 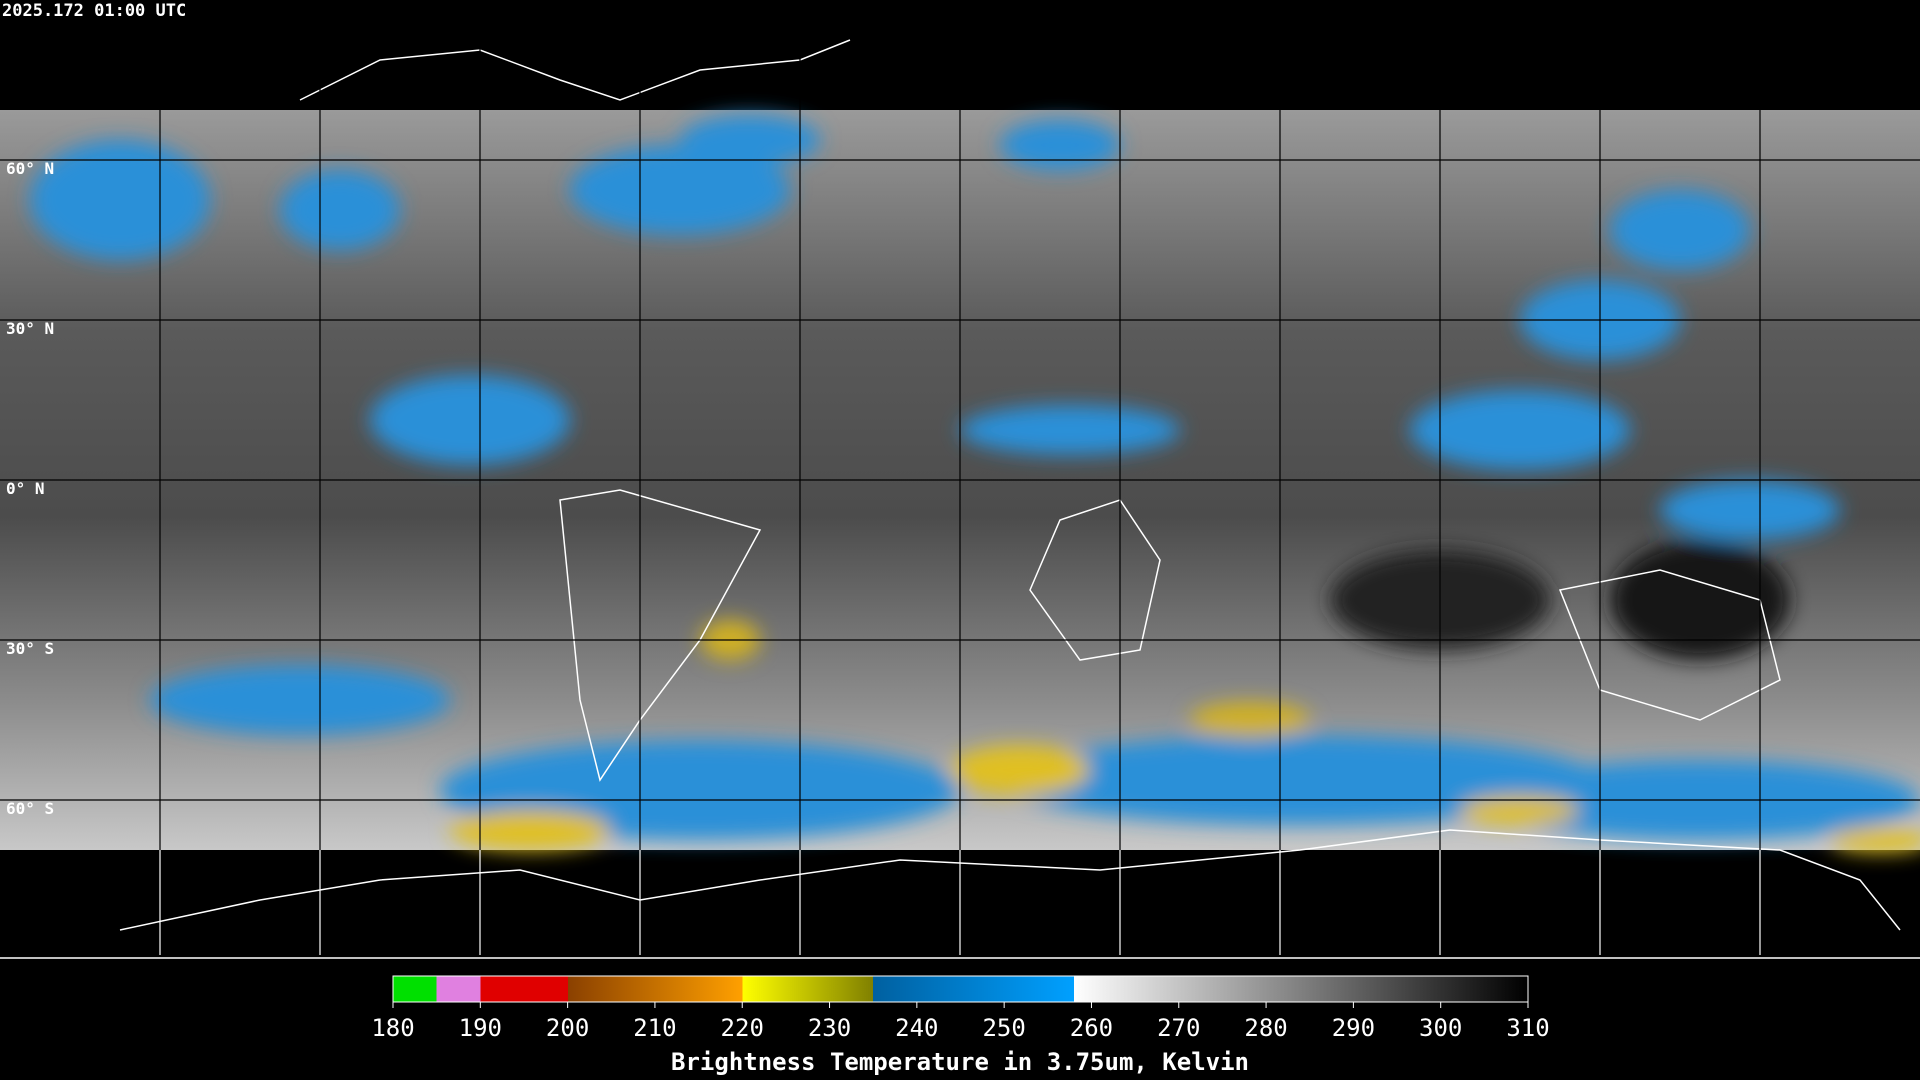 What do you see at coordinates (1527, 1028) in the screenshot?
I see `colorbar-tick-label: 310` at bounding box center [1527, 1028].